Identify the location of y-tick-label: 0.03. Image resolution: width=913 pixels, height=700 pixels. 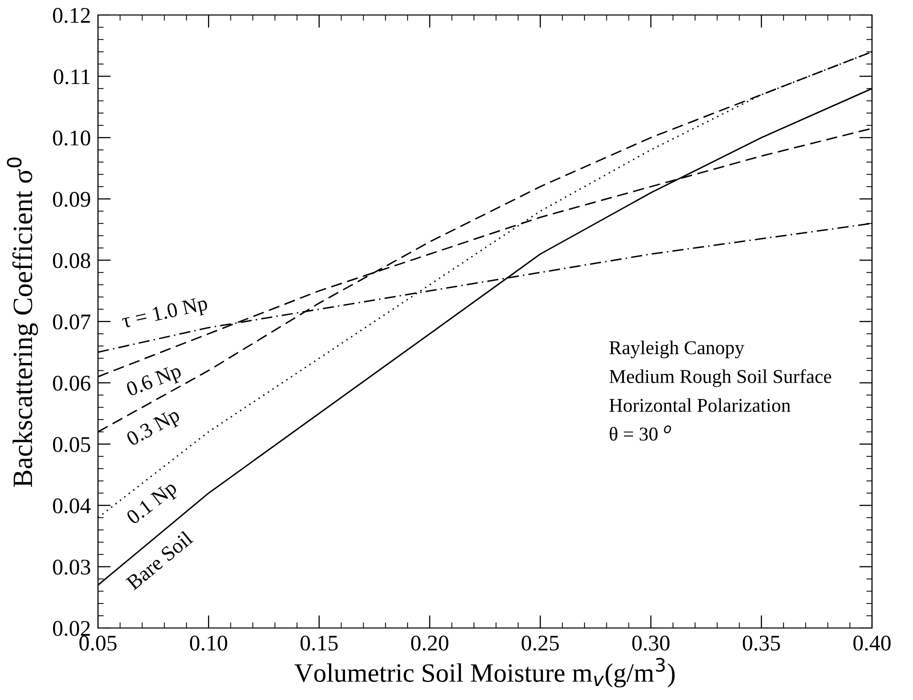
(71, 567).